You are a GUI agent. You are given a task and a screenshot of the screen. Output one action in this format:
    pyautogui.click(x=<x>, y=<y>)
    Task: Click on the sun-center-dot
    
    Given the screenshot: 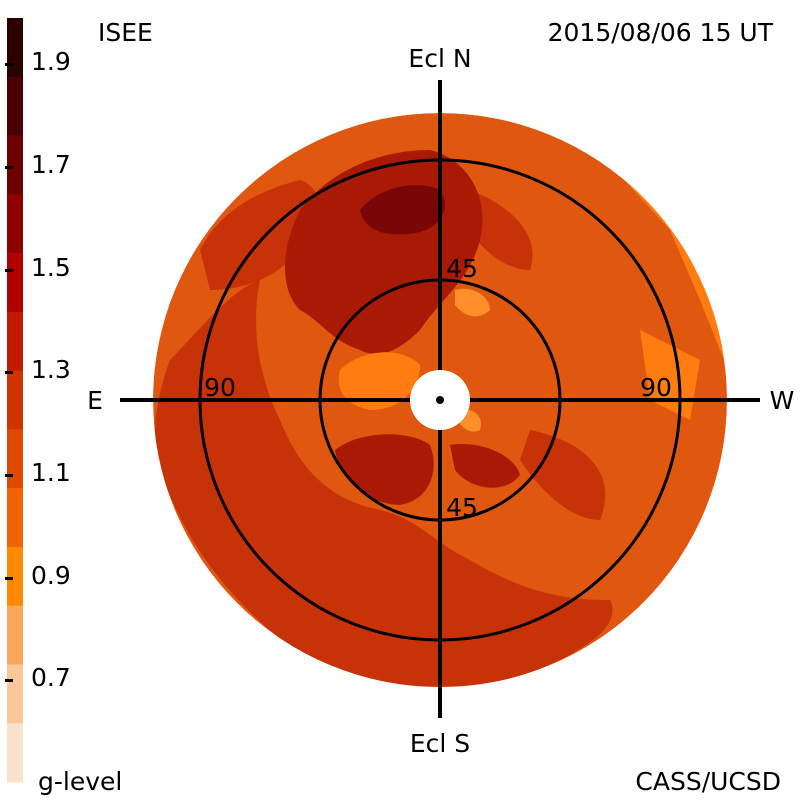 What is the action you would take?
    pyautogui.click(x=440, y=400)
    